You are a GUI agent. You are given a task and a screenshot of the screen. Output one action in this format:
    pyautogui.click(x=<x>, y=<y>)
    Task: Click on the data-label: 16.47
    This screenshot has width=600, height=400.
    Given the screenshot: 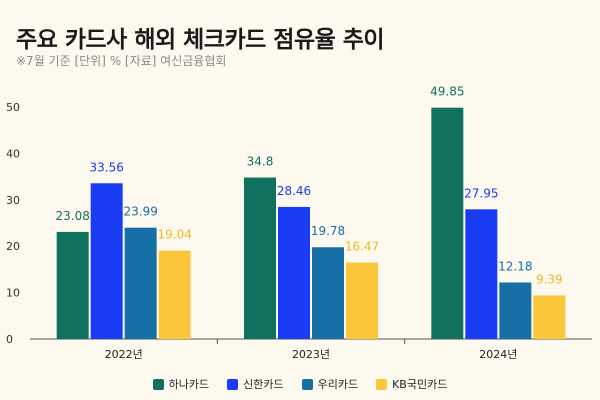 What is the action you would take?
    pyautogui.click(x=362, y=247)
    